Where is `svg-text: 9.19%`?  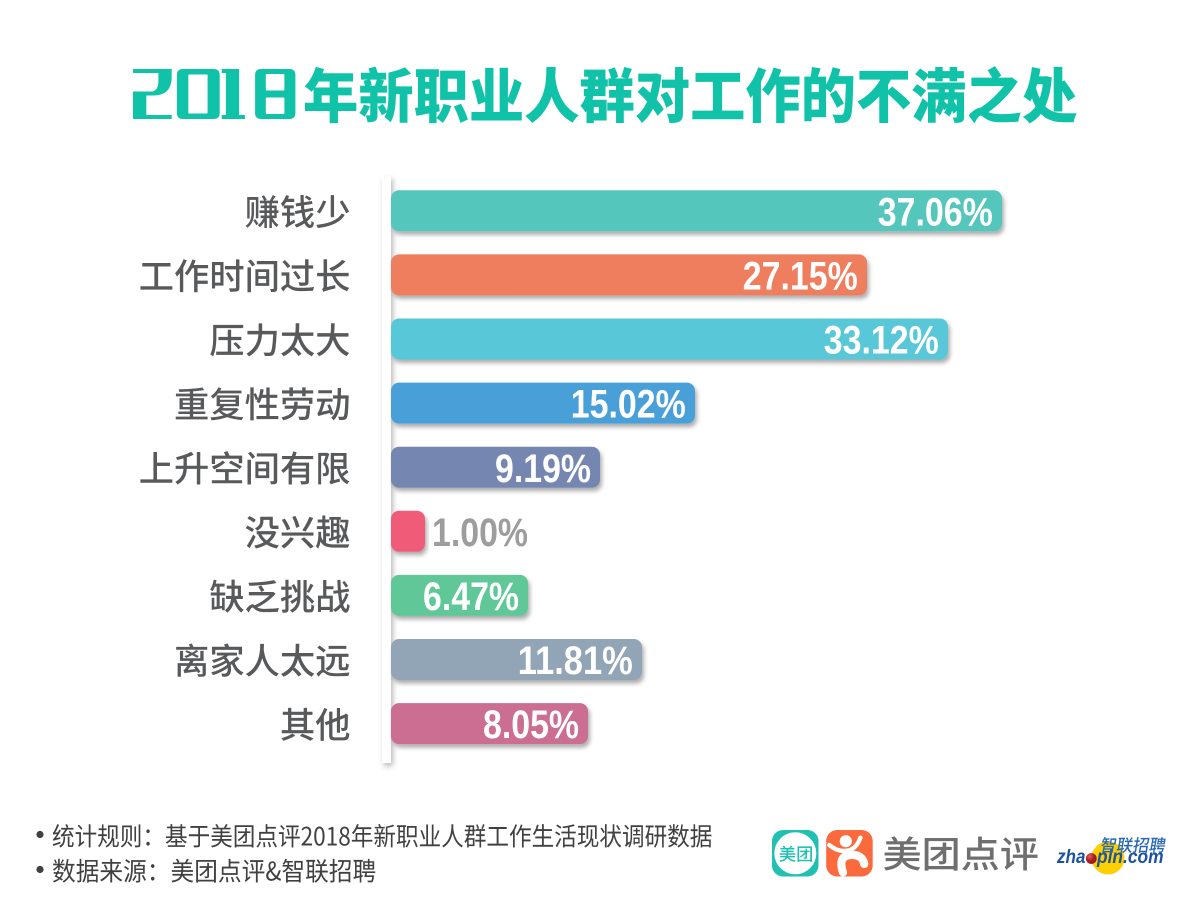 svg-text: 9.19% is located at coordinates (543, 469).